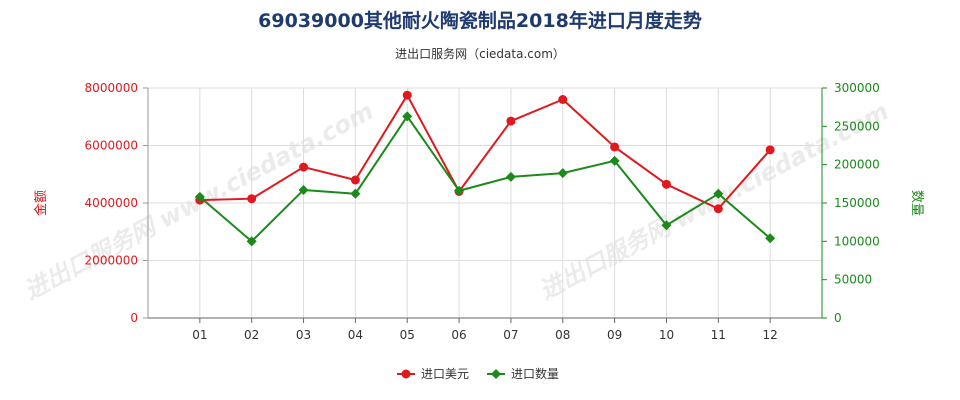 This screenshot has width=960, height=400. What do you see at coordinates (916, 203) in the screenshot?
I see `right-axis-title: 数量` at bounding box center [916, 203].